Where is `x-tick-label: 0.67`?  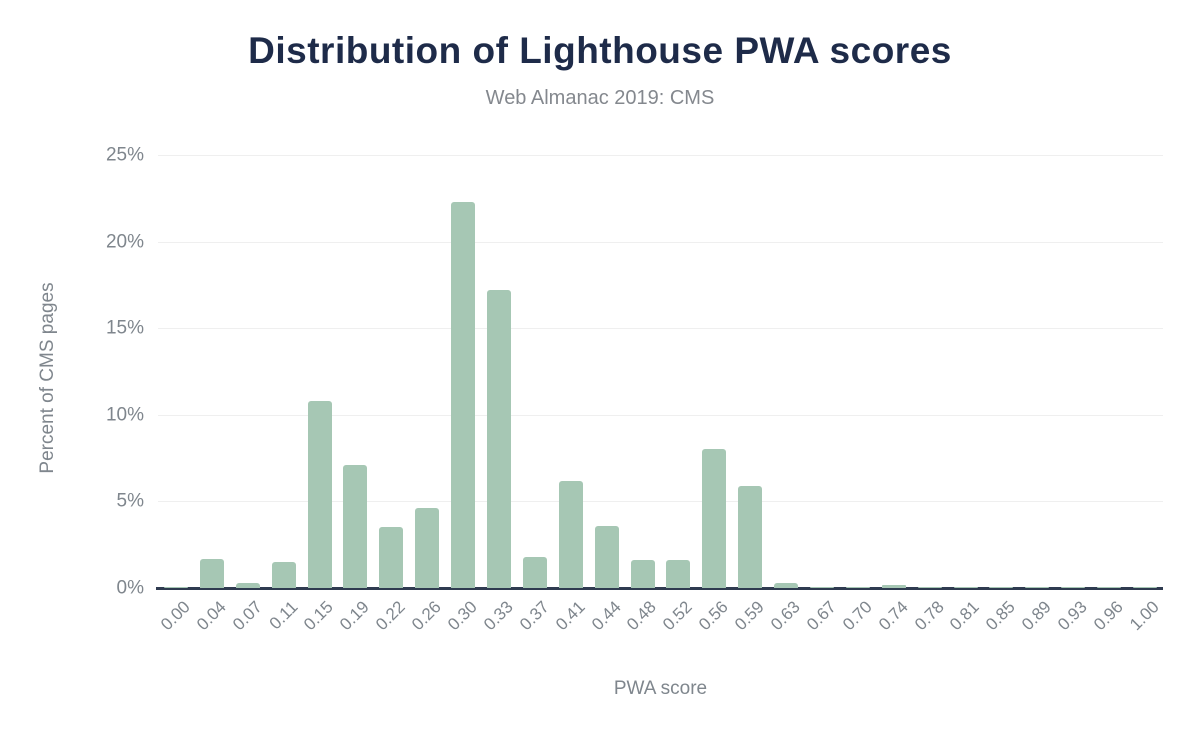
x-tick-label: 0.67 is located at coordinates (821, 616).